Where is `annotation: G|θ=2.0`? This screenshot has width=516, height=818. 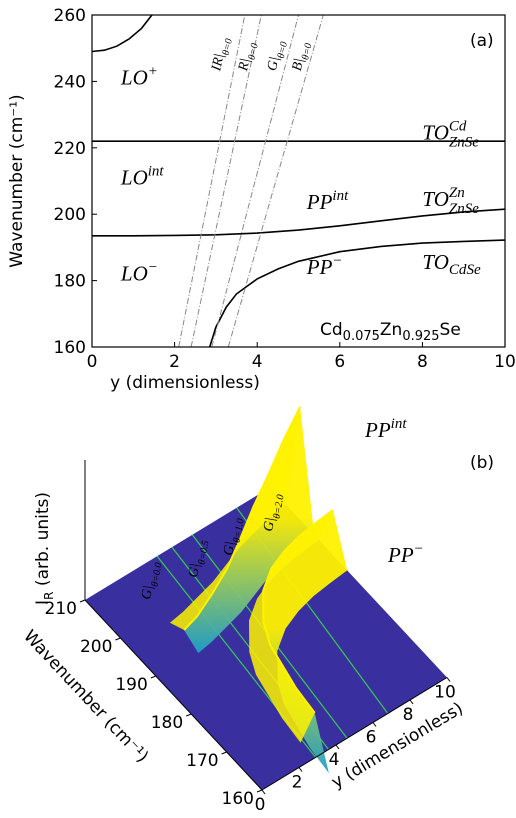
annotation: G|θ=2.0 is located at coordinates (273, 512).